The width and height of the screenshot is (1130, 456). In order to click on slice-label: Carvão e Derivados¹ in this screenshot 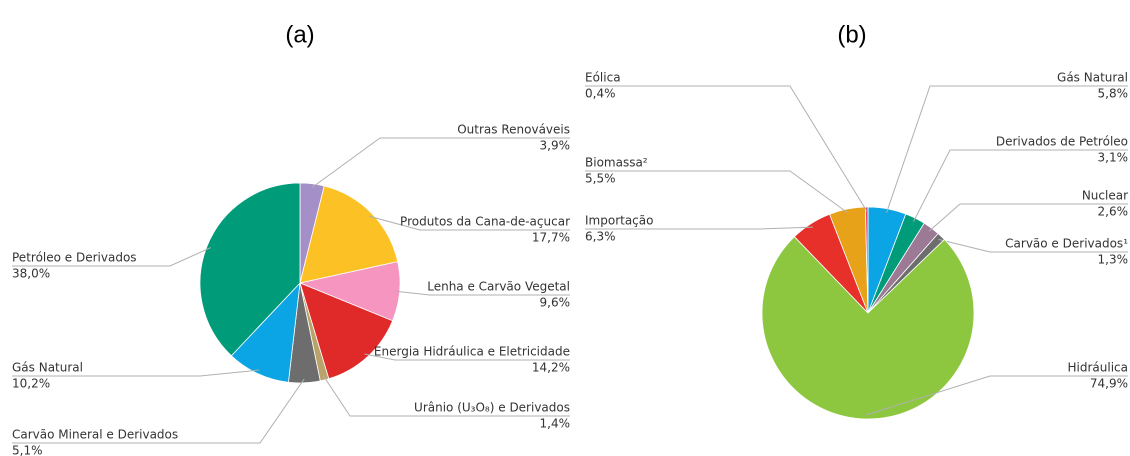, I will do `click(1066, 244)`.